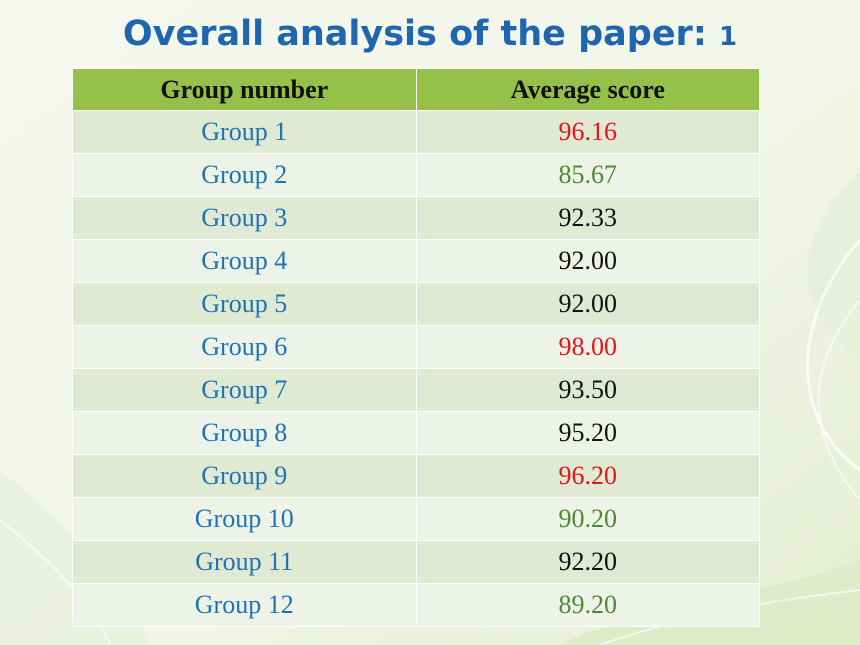  I want to click on table-row: Group 1 96.16, so click(416, 132).